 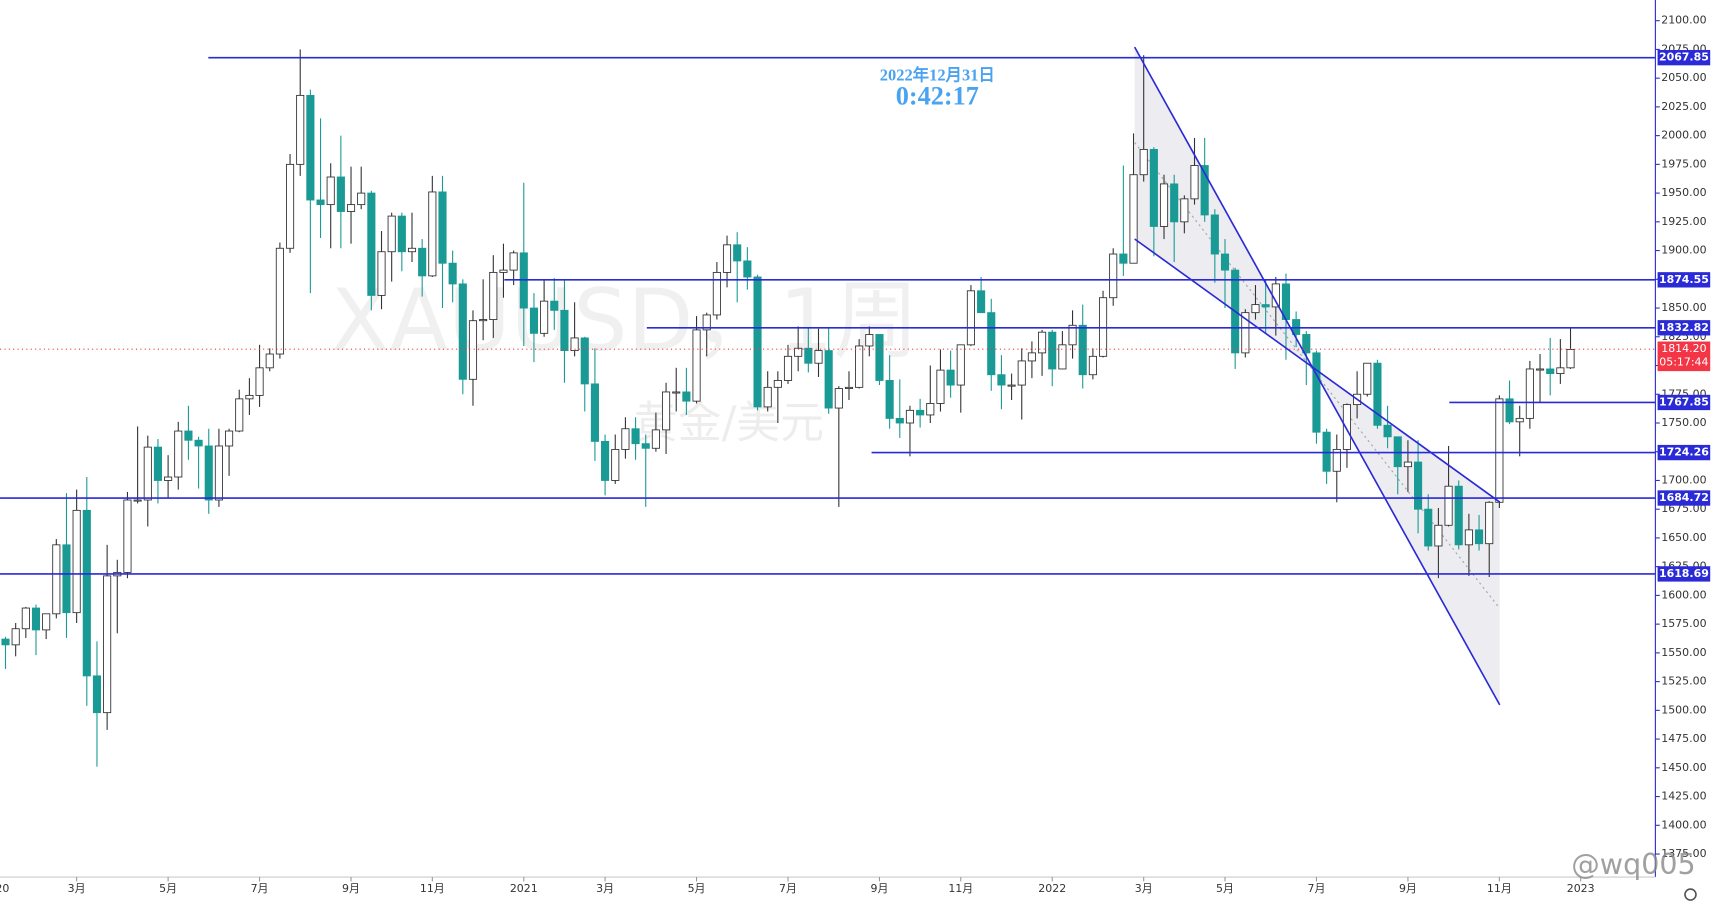 What do you see at coordinates (1683, 307) in the screenshot?
I see `y-tick-label: 1850.00` at bounding box center [1683, 307].